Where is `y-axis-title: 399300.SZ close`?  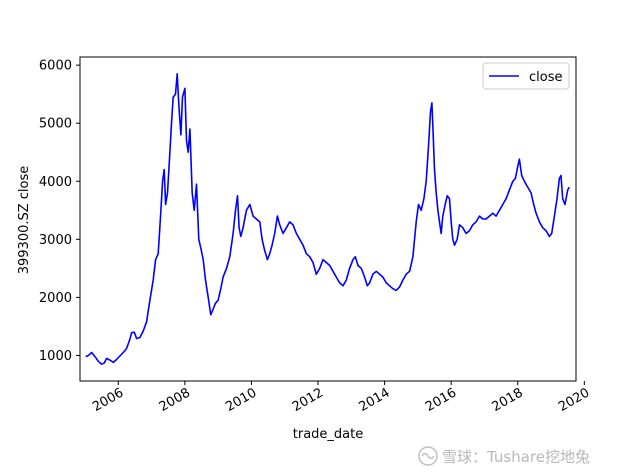
y-axis-title: 399300.SZ close is located at coordinates (24, 220).